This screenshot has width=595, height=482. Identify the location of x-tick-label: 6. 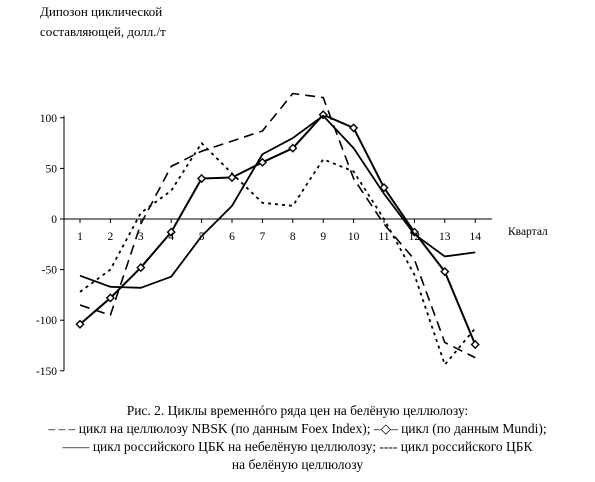
(232, 237).